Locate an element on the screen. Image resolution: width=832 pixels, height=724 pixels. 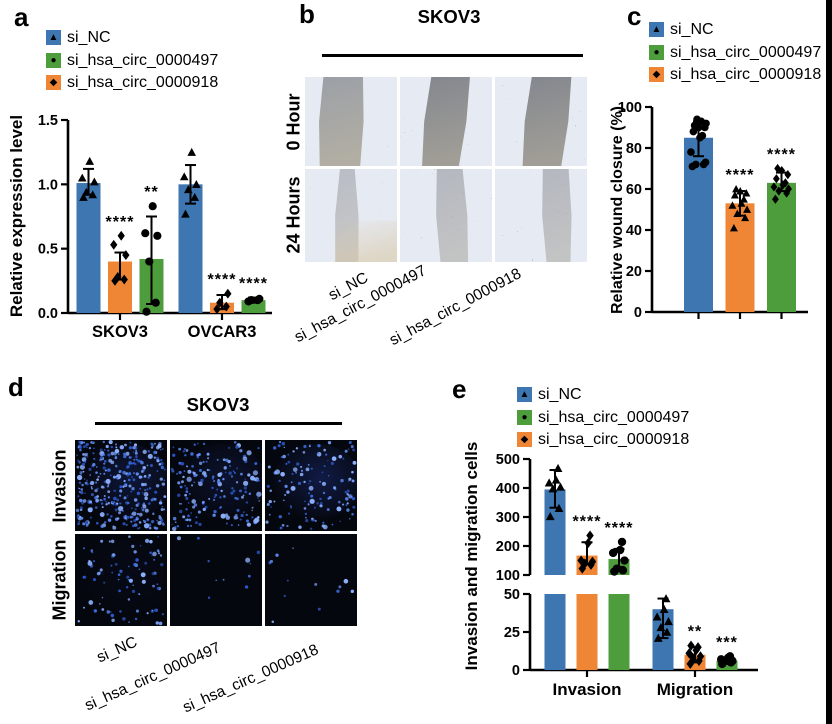
svg-text: 25 is located at coordinates (512, 633).